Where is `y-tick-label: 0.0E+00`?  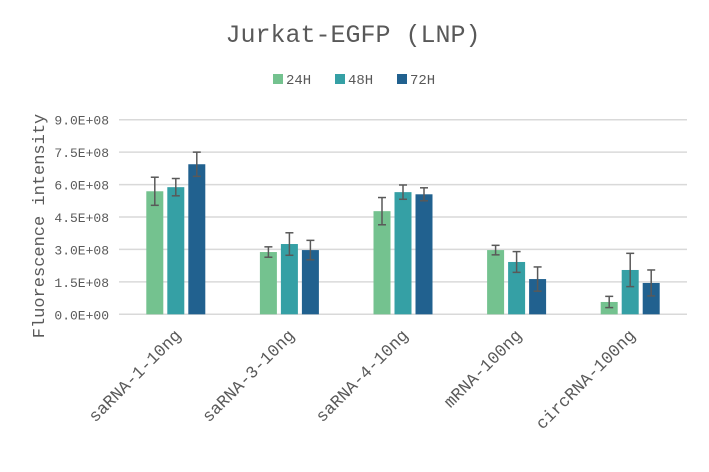 y-tick-label: 0.0E+00 is located at coordinates (81, 315).